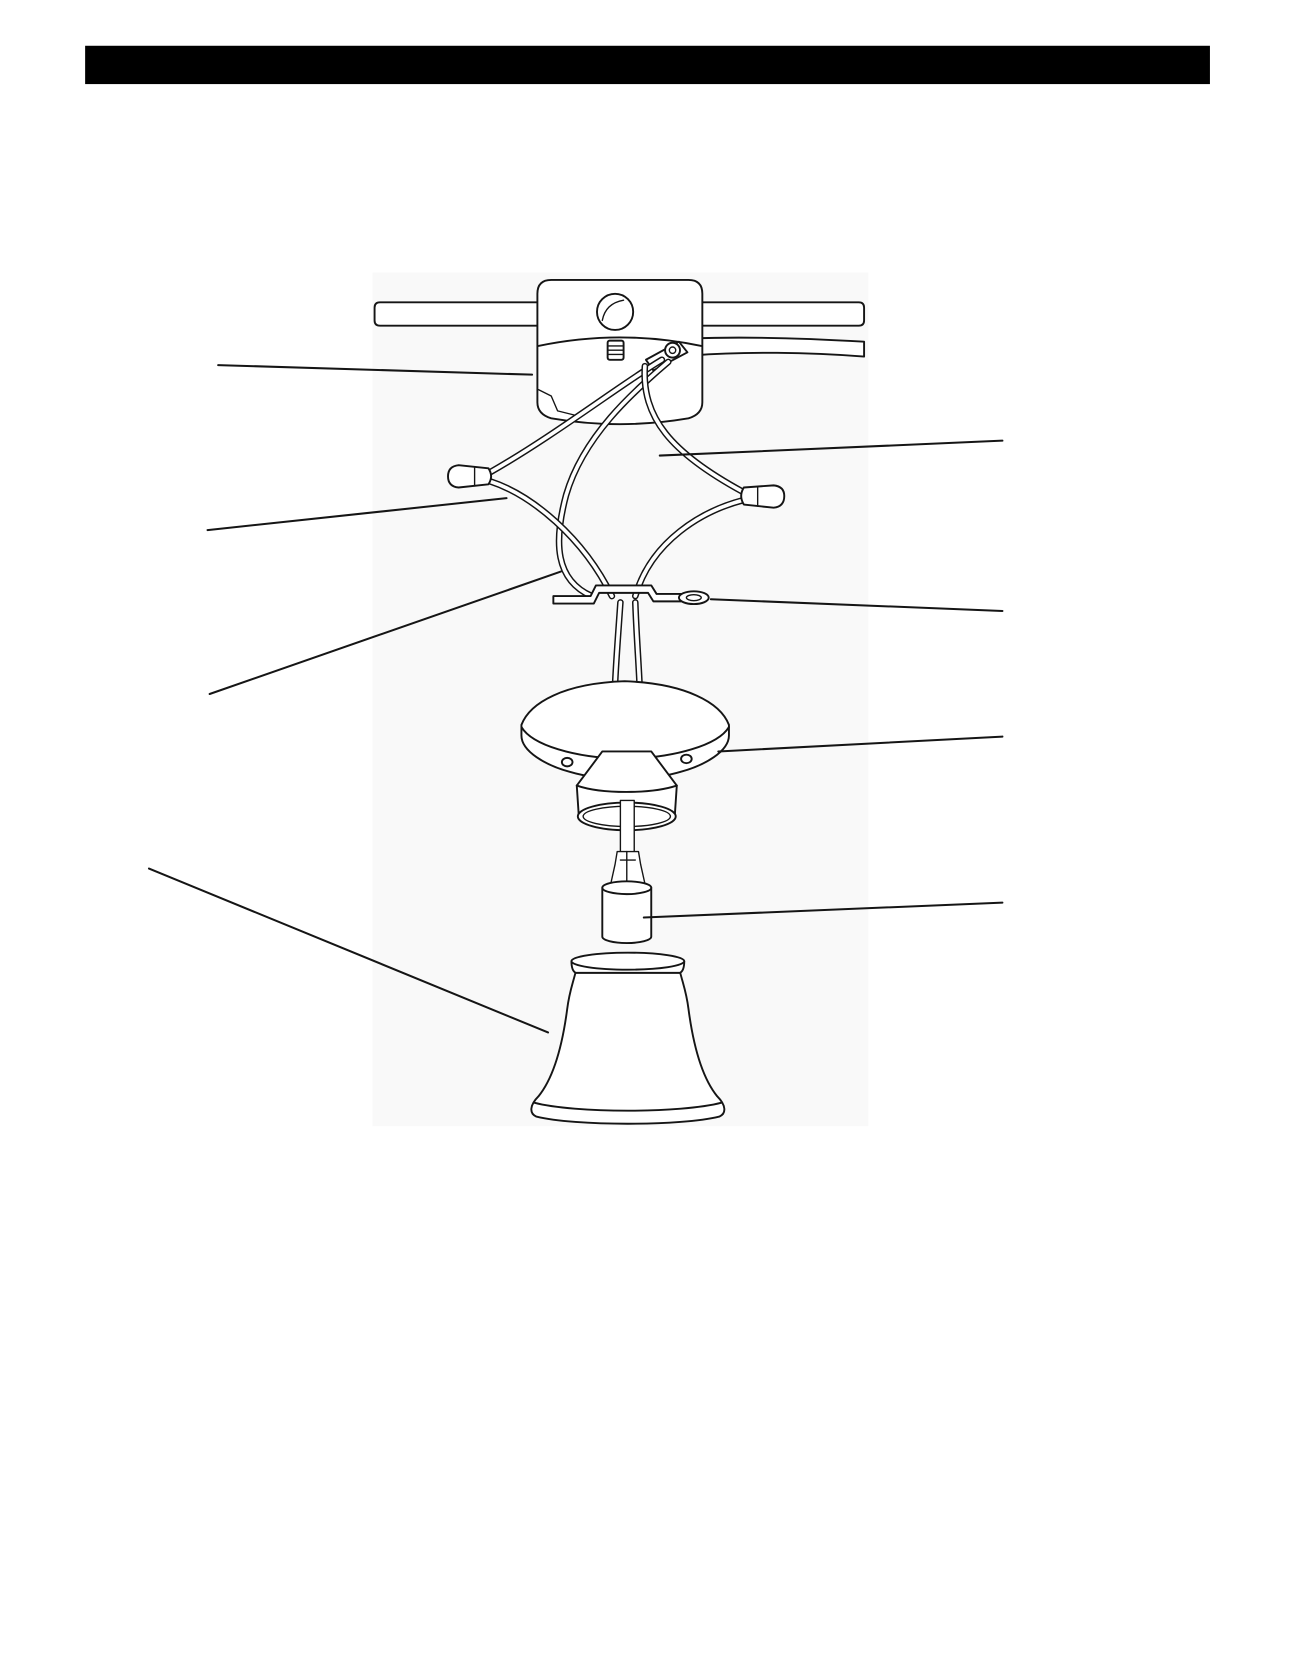 The height and width of the screenshot is (1669, 1294). I want to click on strap-ground-screw-hole, so click(693, 597).